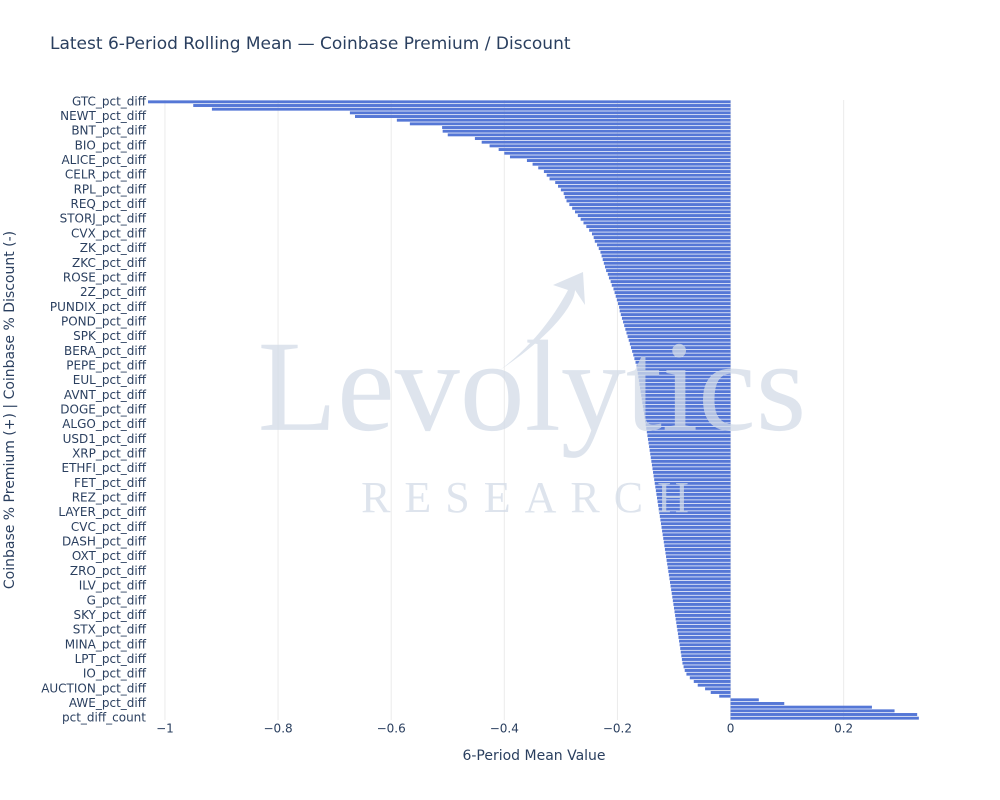 The image size is (1000, 800). I want to click on y-tick-label: XRP_pct_diff, so click(109, 454).